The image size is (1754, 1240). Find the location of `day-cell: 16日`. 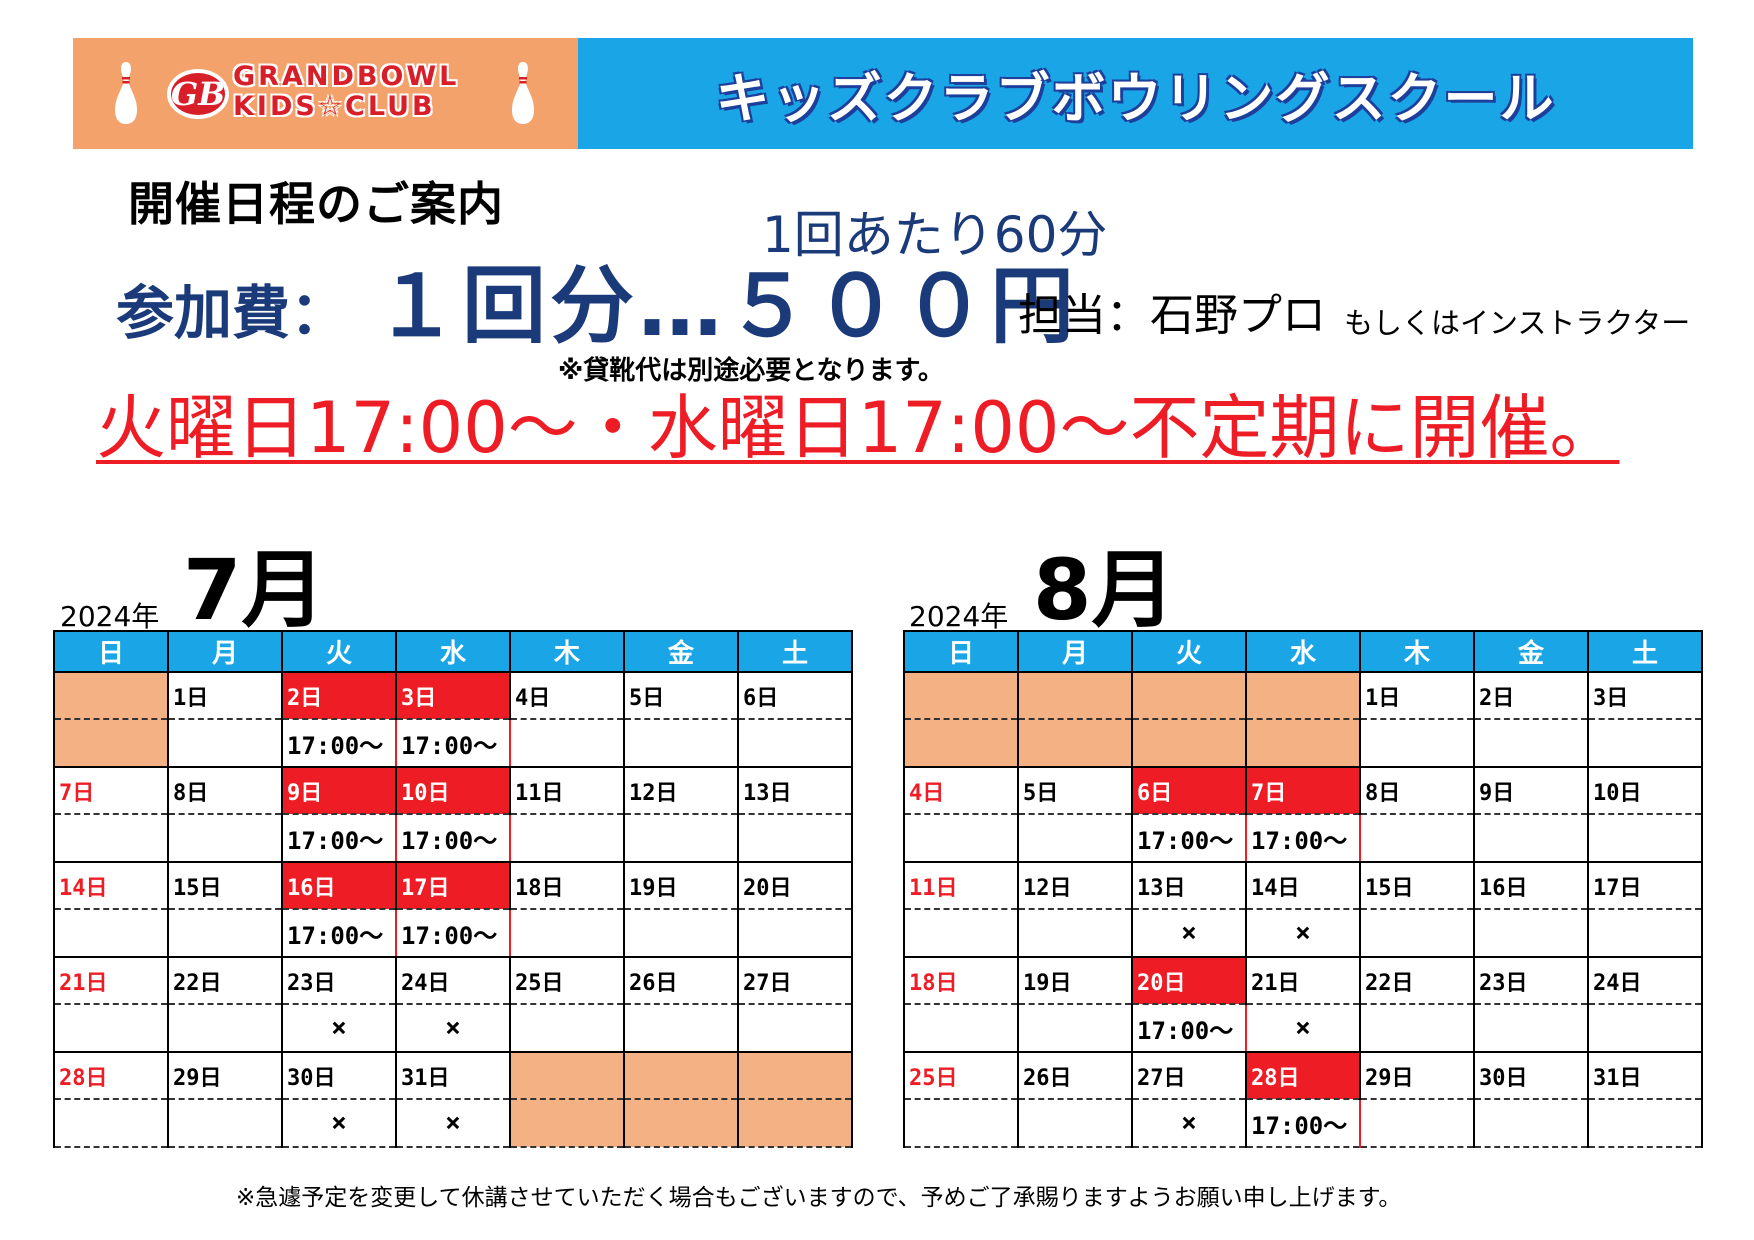

day-cell: 16日 is located at coordinates (339, 885).